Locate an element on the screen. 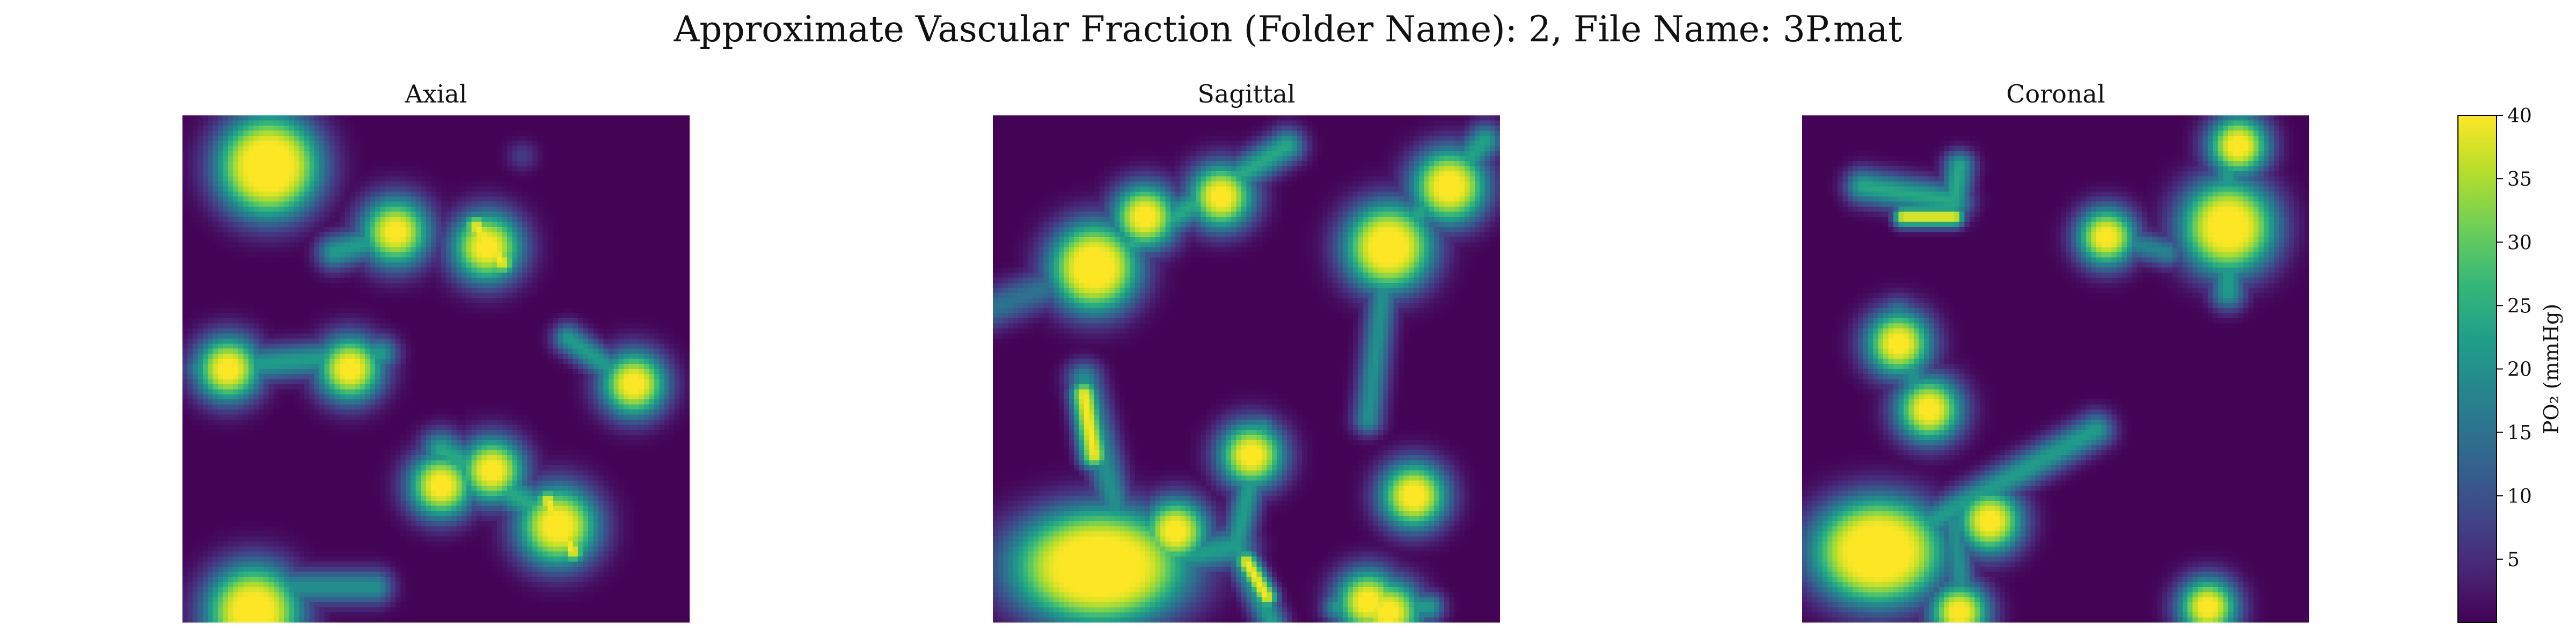 The width and height of the screenshot is (2576, 644). colorbar-tick-label: 40 is located at coordinates (2519, 116).